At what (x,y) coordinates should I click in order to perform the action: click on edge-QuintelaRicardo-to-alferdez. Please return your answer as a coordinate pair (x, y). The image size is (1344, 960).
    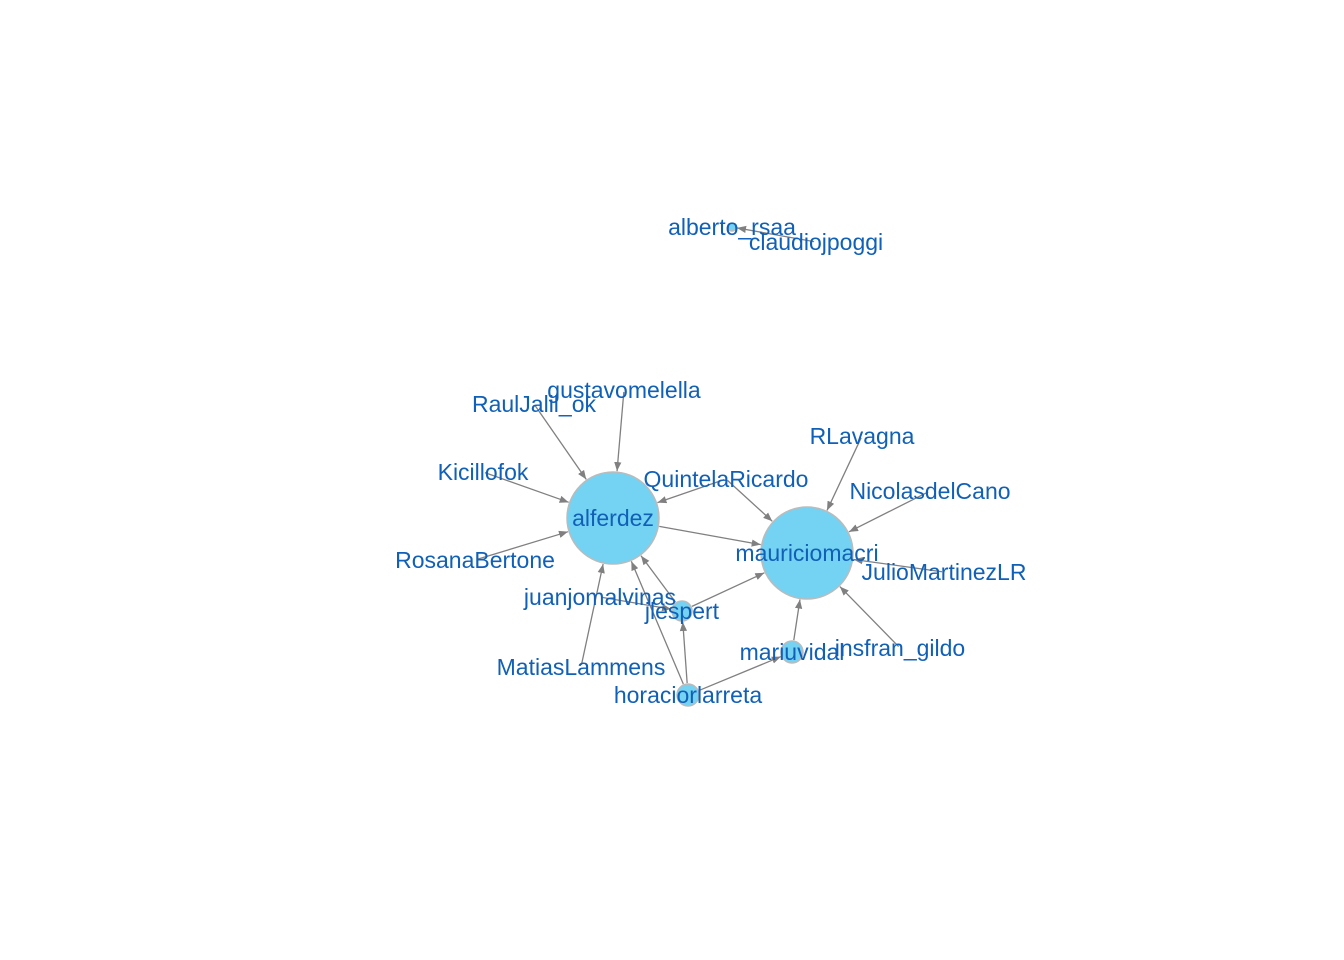
    Looking at the image, I should click on (691, 491).